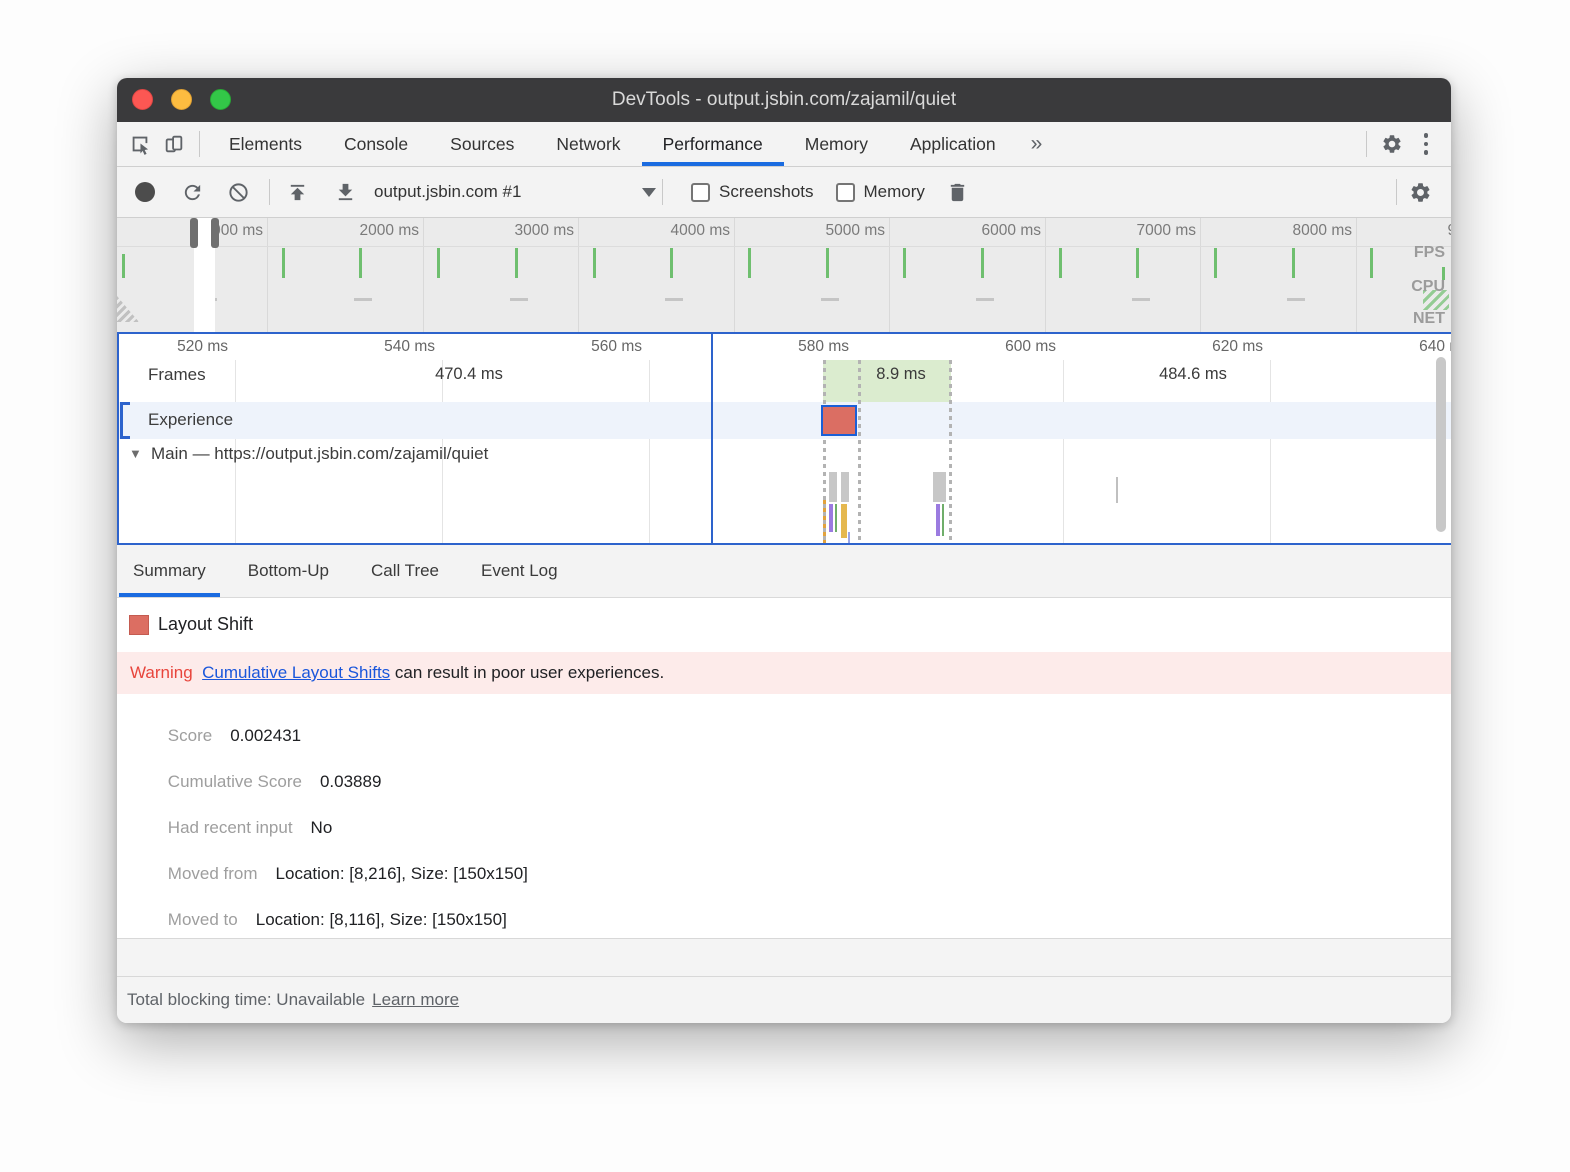 This screenshot has height=1172, width=1570. Describe the element at coordinates (752, 192) in the screenshot. I see `screenshots-toggle: Screenshots` at that location.